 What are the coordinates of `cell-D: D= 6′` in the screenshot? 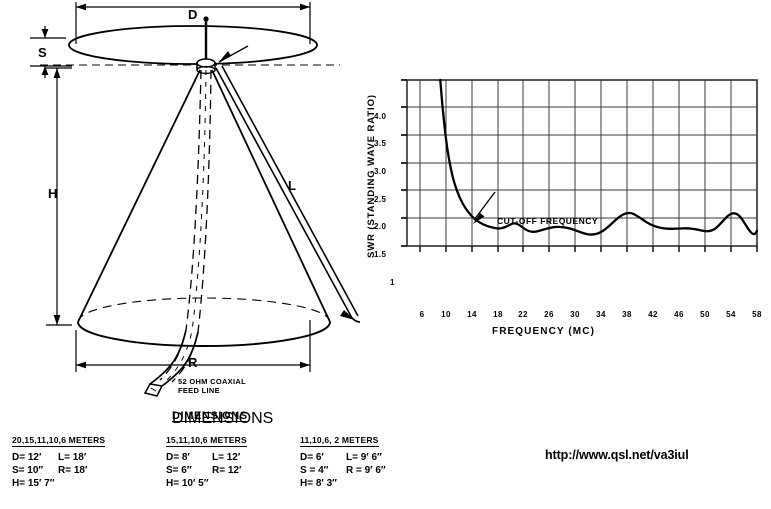 It's located at (312, 457).